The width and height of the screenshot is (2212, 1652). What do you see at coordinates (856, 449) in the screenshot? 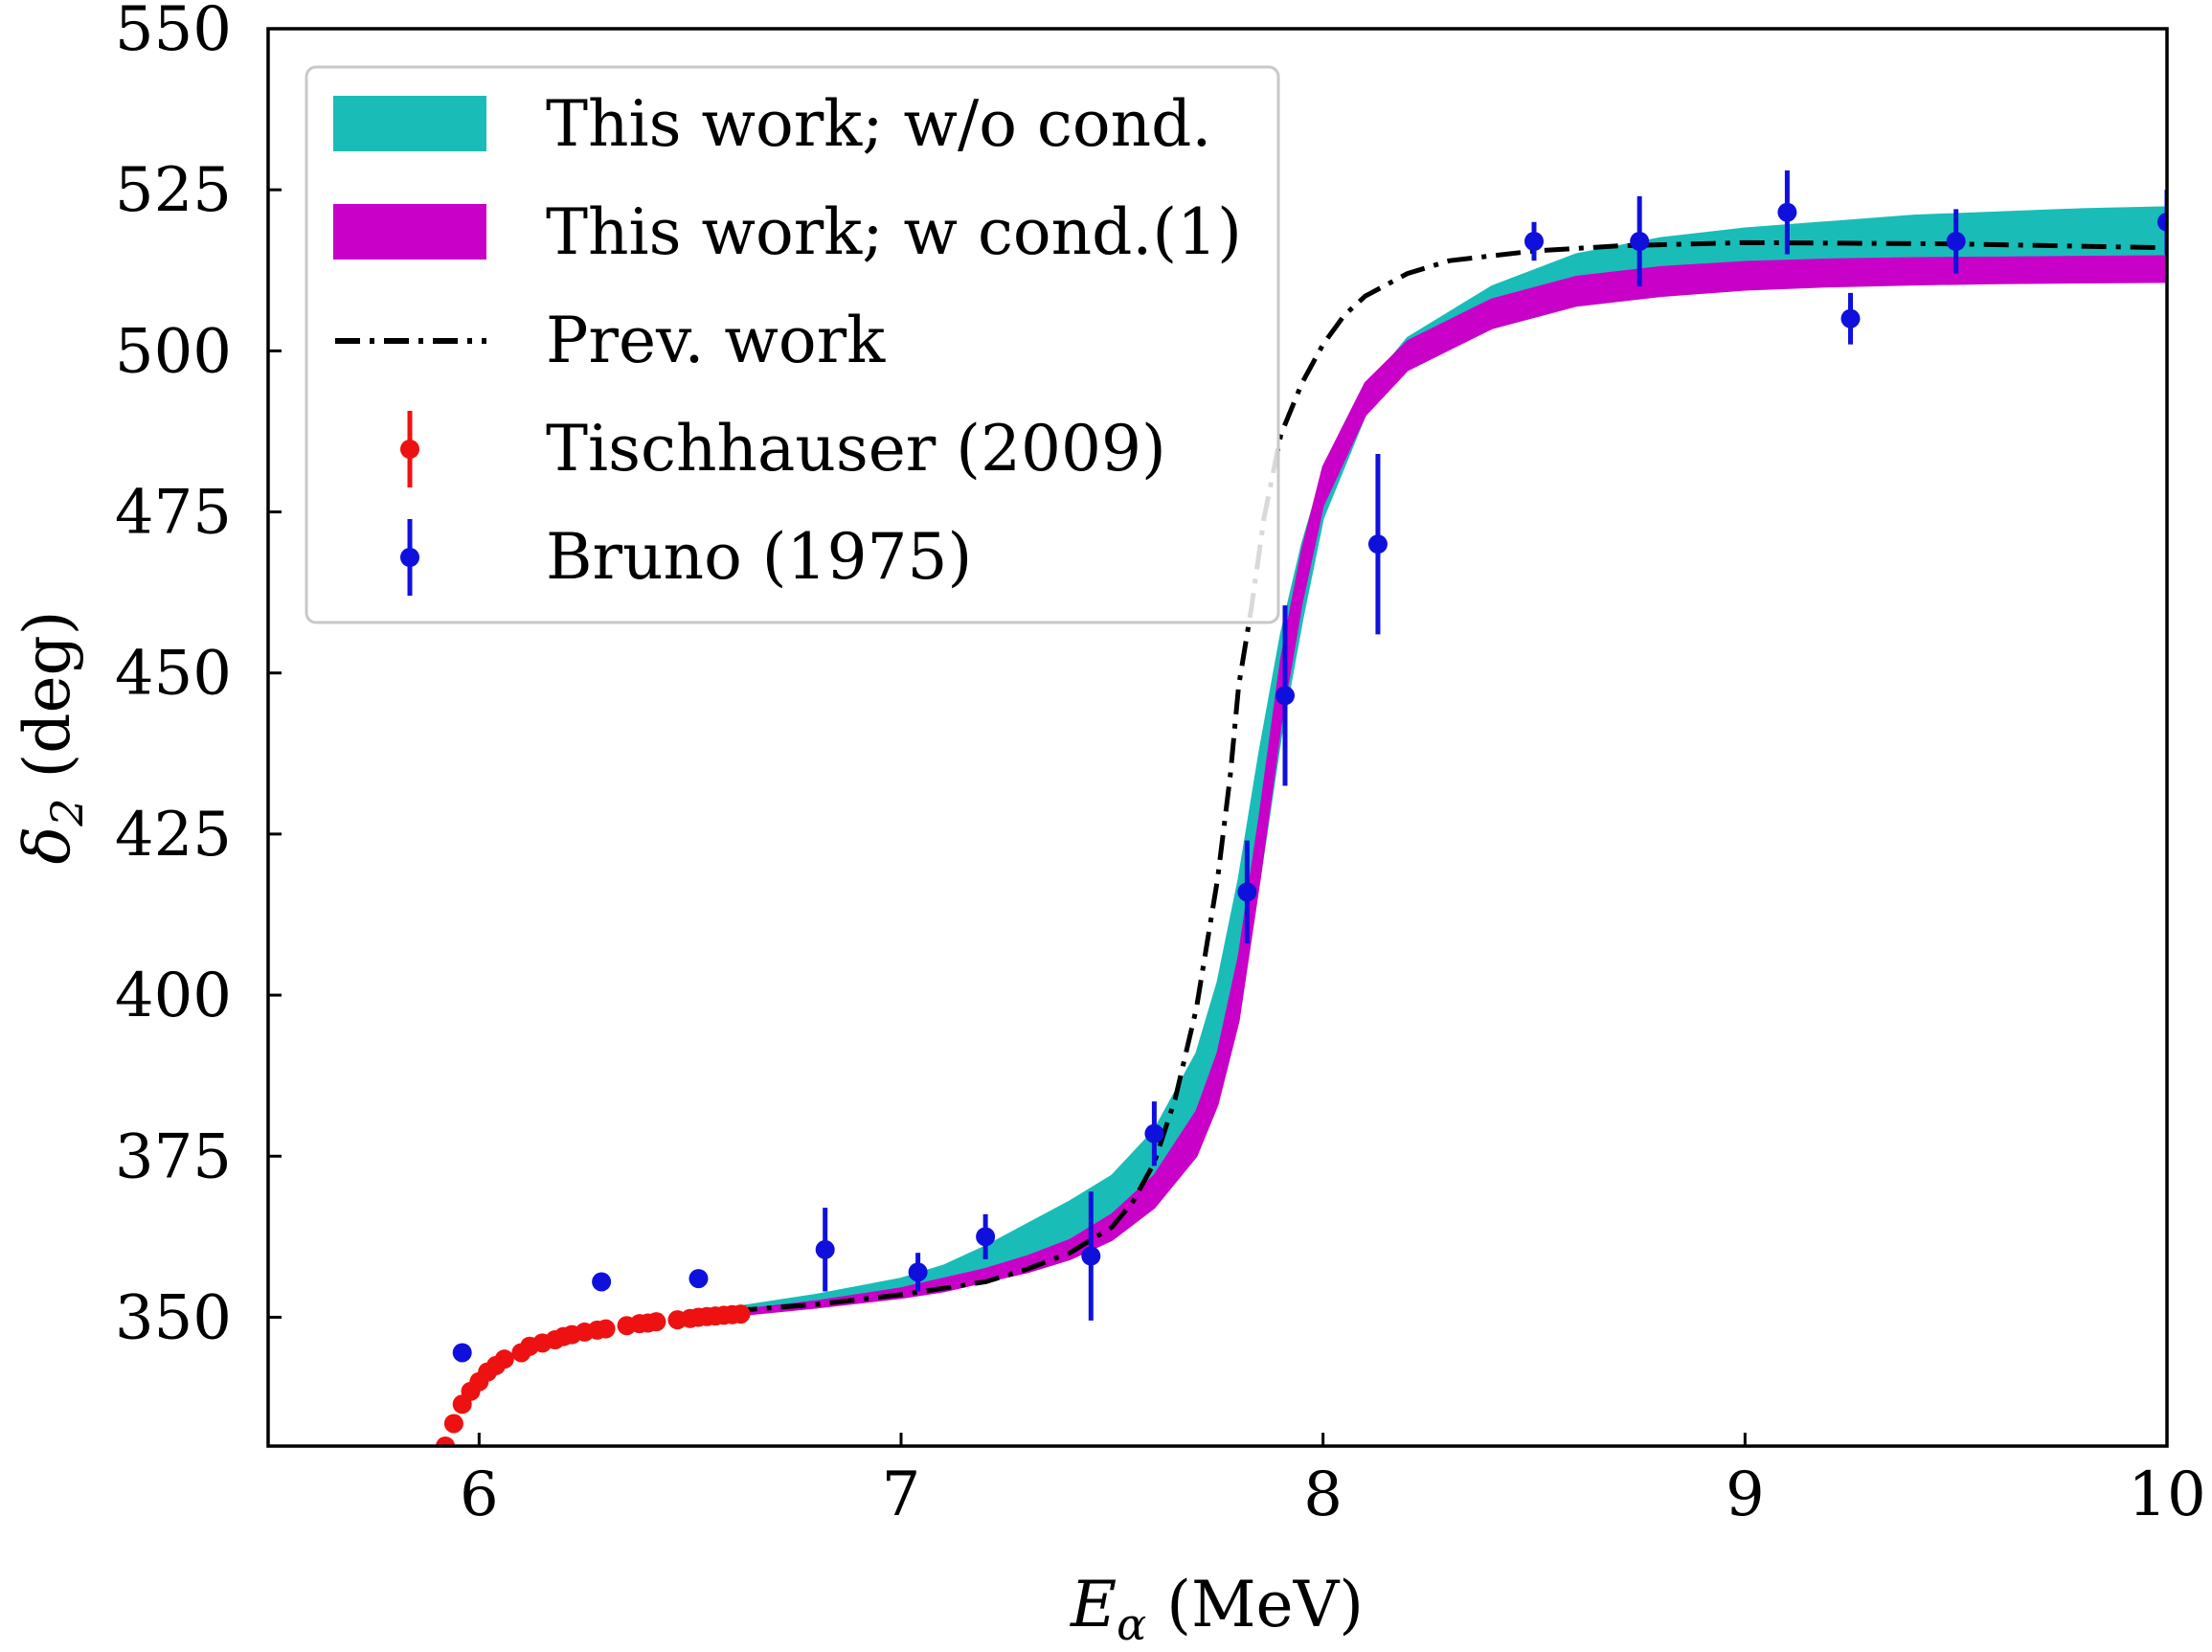
I see `legend-label-tischhauser-2009: Tischhauser (2009)` at bounding box center [856, 449].